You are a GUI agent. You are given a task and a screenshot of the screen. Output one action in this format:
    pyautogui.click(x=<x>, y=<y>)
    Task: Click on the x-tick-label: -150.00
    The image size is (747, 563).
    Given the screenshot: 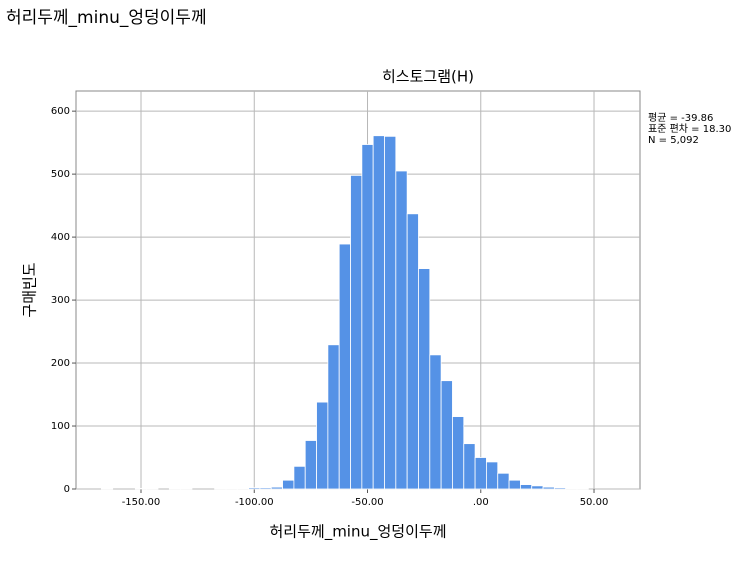 What is the action you would take?
    pyautogui.click(x=141, y=502)
    